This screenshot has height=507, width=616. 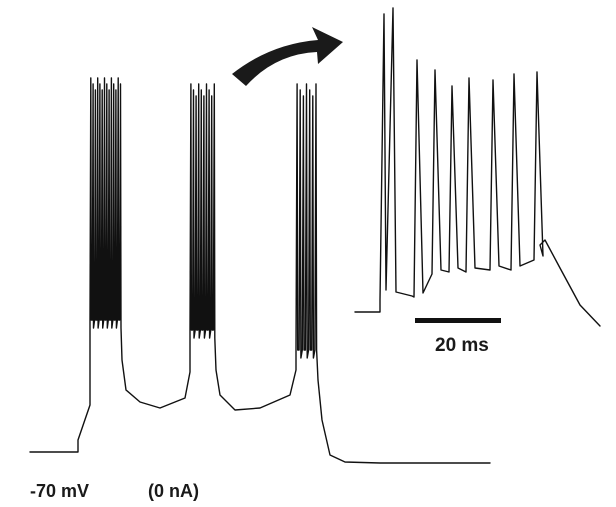 What do you see at coordinates (287, 56) in the screenshot?
I see `curved-arrow-icon` at bounding box center [287, 56].